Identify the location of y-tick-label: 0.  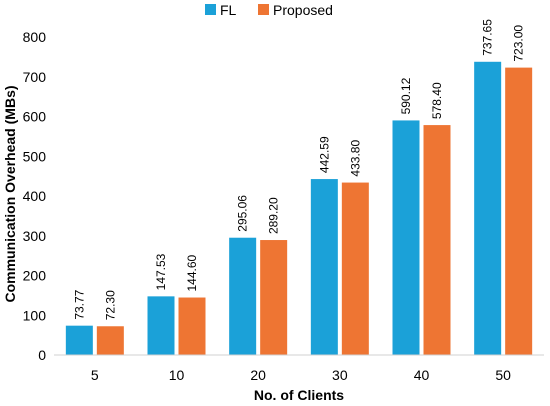
(42, 355).